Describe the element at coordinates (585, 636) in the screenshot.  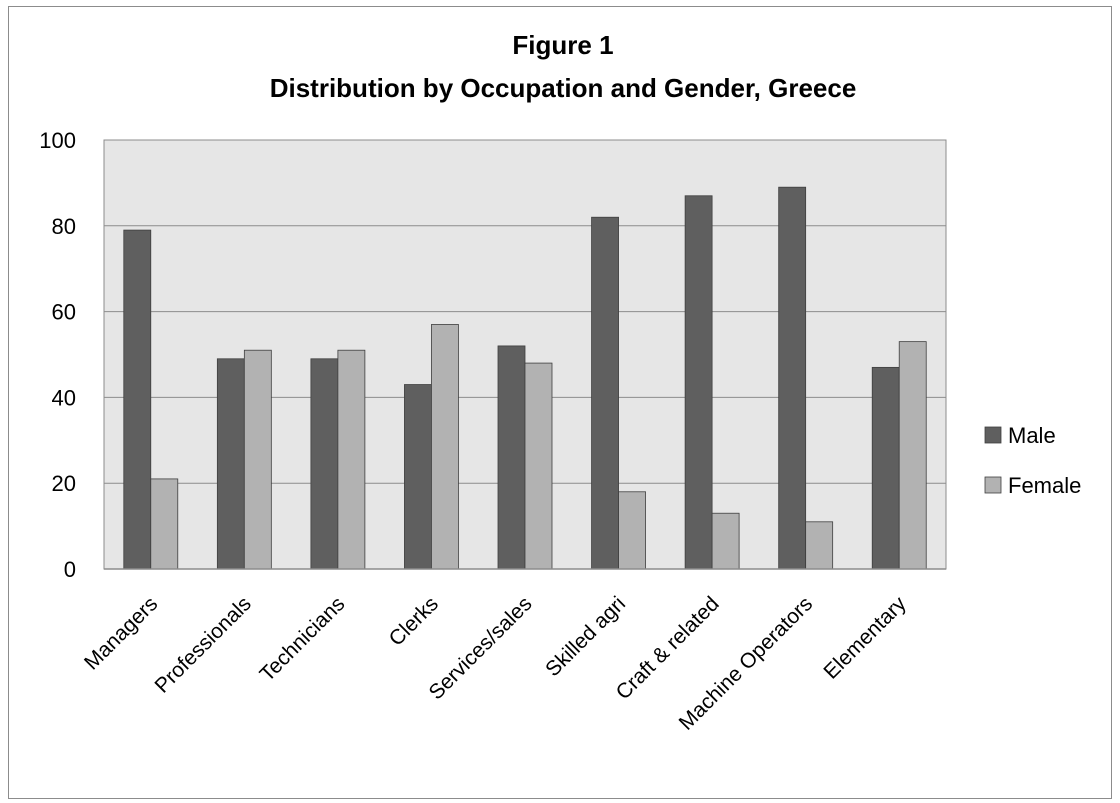
I see `x-tick-label: Skilled agri` at that location.